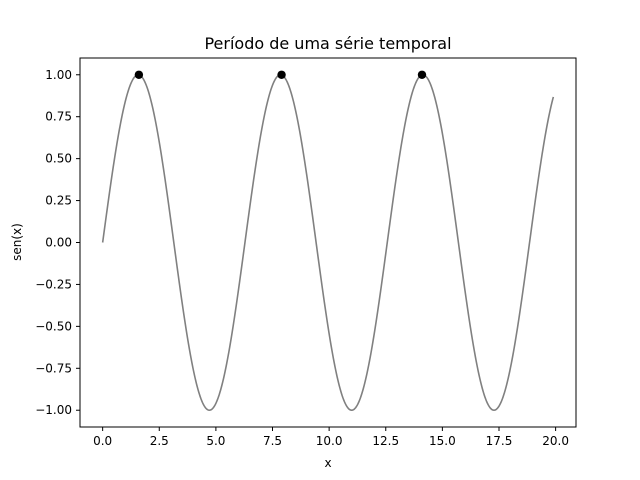  Describe the element at coordinates (327, 43) in the screenshot. I see `chart-title: Período de uma série temporal` at that location.